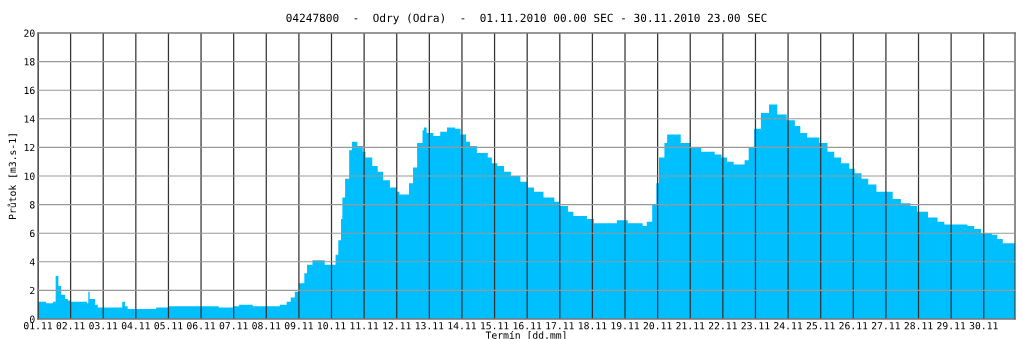 This screenshot has height=339, width=1023. I want to click on x-tick-label: 24.11, so click(788, 326).